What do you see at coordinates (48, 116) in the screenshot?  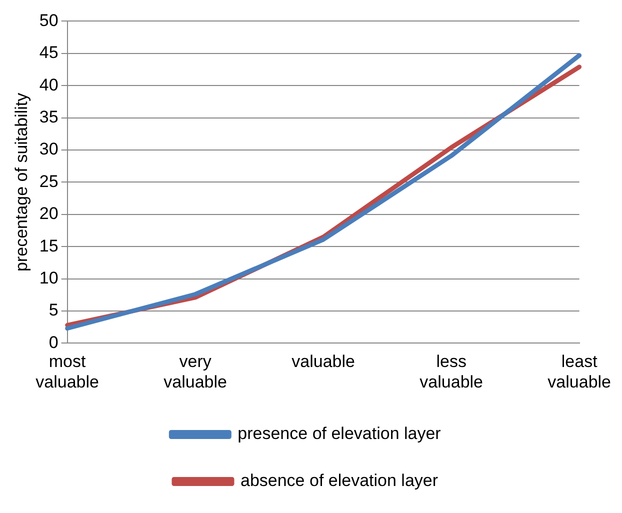 I see `y-tick-label: 35` at bounding box center [48, 116].